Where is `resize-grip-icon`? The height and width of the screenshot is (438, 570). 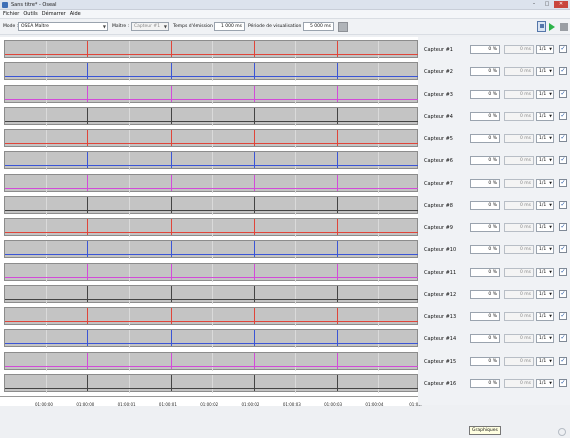 resize-grip-icon is located at coordinates (562, 432).